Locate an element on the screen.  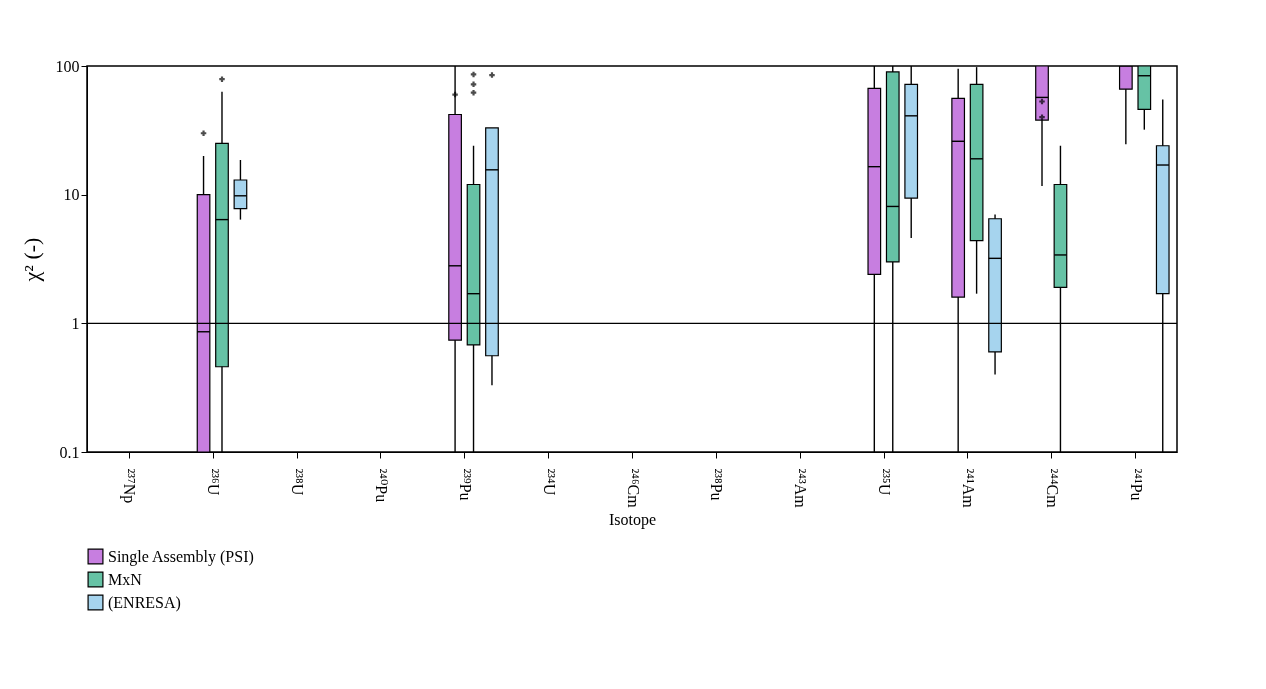
y-tick-label: 1 is located at coordinates (75, 323).